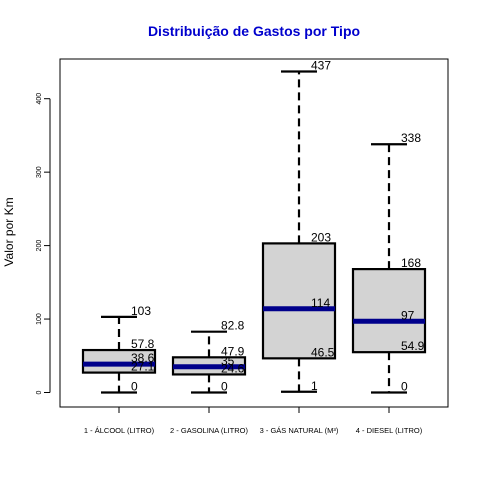  I want to click on x-tick-label-1: 2 - GASOLINA (LITRO), so click(209, 430).